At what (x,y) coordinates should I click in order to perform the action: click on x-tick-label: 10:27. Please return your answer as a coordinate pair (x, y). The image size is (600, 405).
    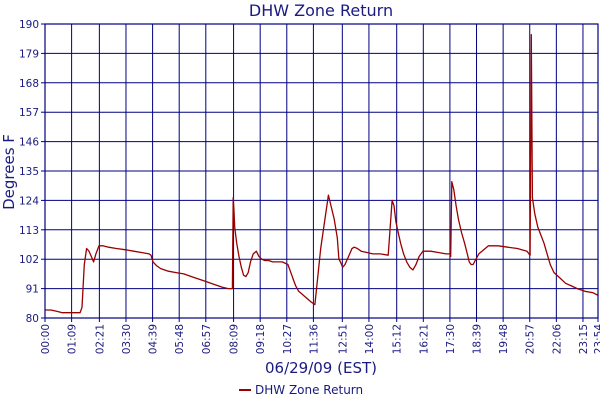
    Looking at the image, I should click on (288, 339).